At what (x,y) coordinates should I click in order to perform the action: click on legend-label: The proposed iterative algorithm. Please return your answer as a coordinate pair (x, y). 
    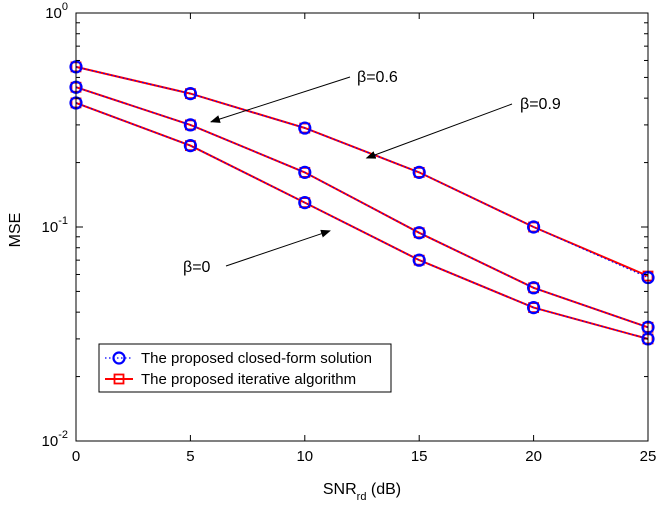
    Looking at the image, I should click on (248, 379).